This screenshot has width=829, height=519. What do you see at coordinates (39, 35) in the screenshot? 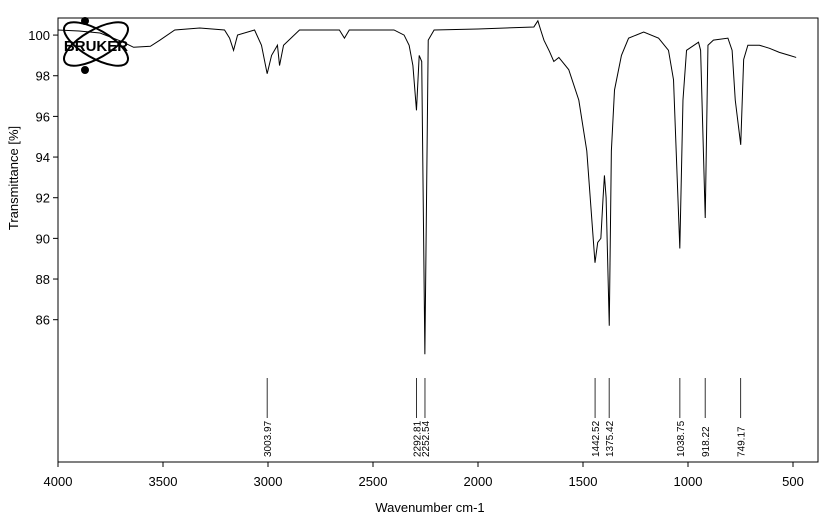
I see `y-tick-label: 100` at bounding box center [39, 35].